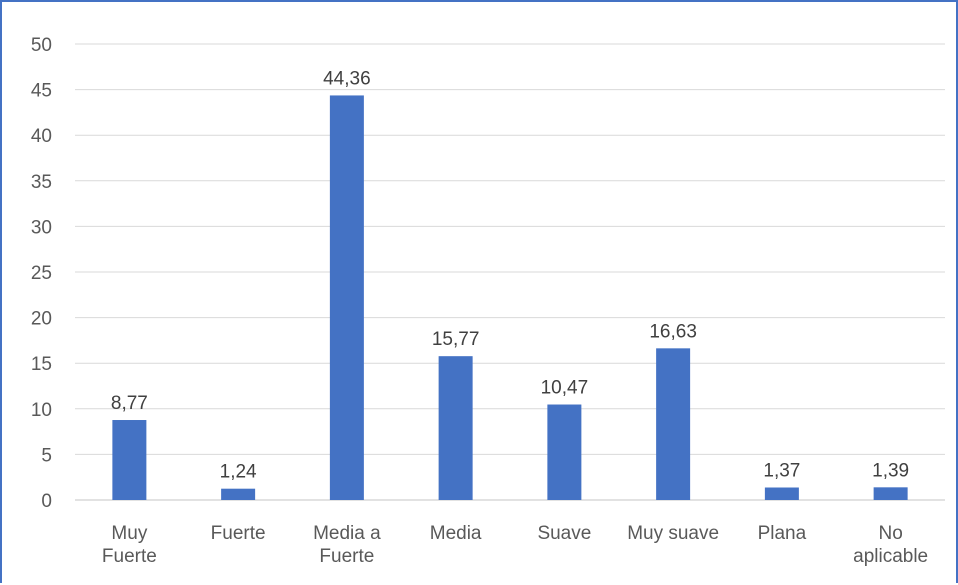 The height and width of the screenshot is (585, 958). I want to click on x-category-label: Plana, so click(782, 533).